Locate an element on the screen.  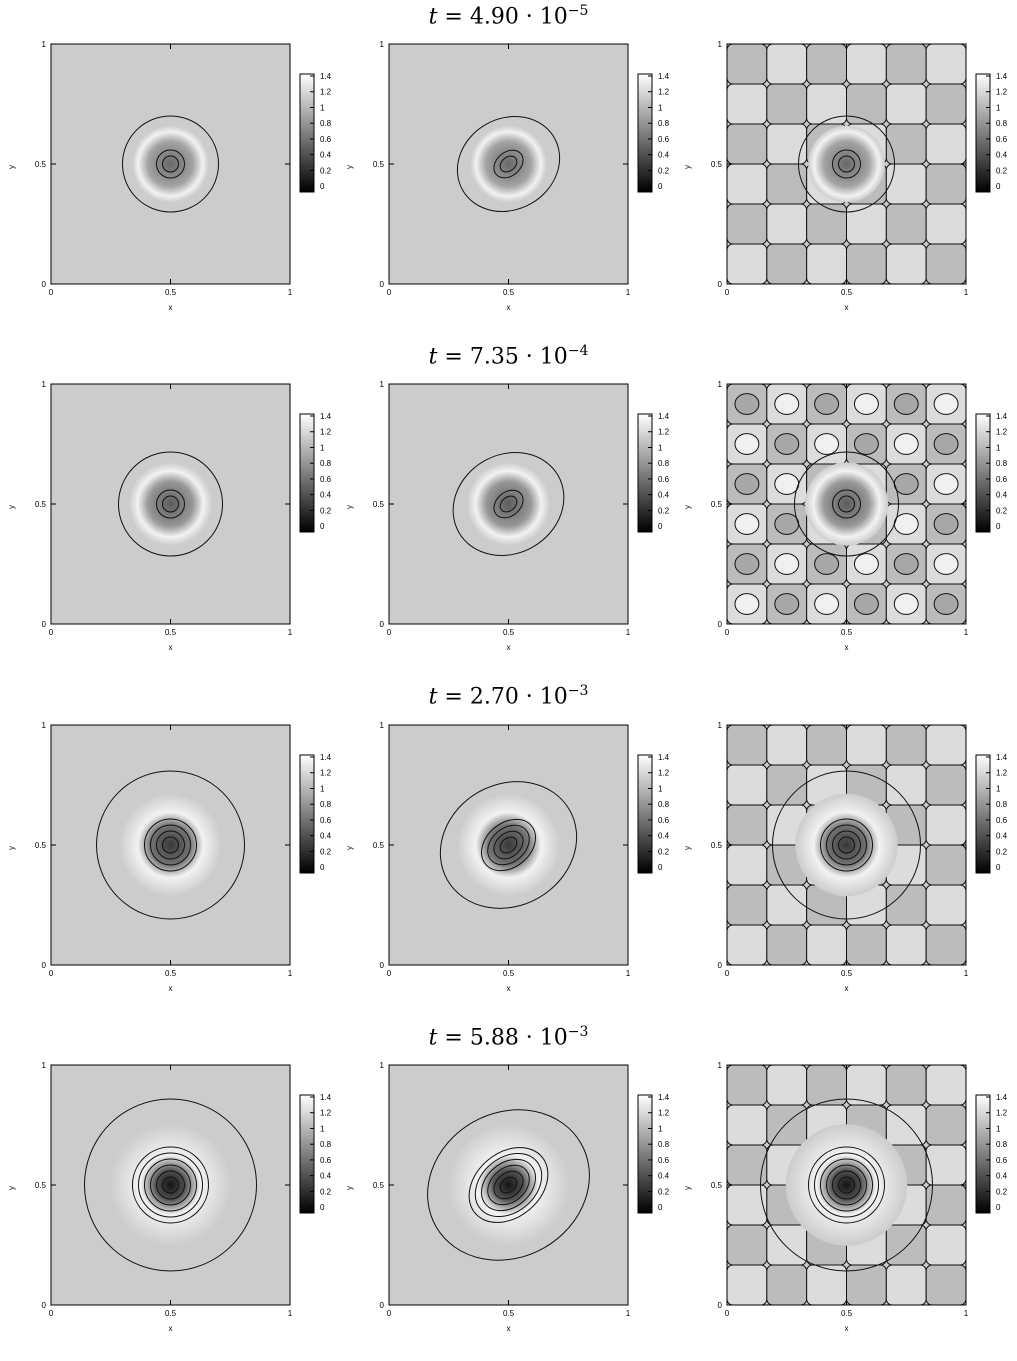
heatmap-field is located at coordinates (170, 164).